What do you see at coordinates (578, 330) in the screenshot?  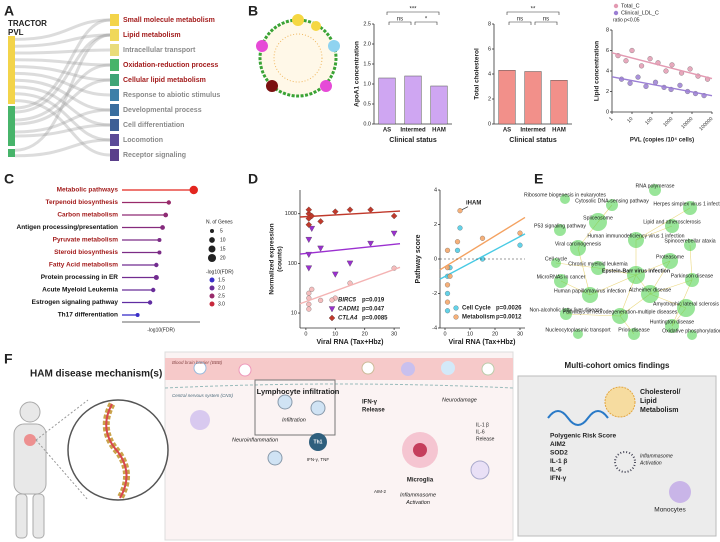 I see `node-label: Nucleocytoplasmic transport` at bounding box center [578, 330].